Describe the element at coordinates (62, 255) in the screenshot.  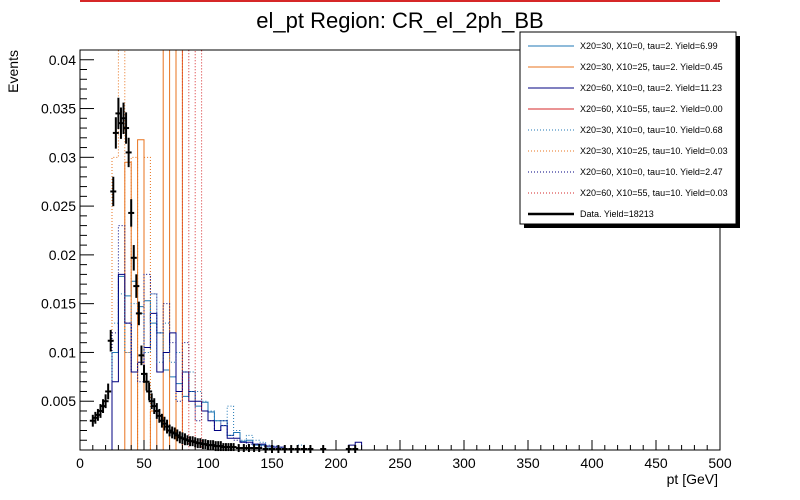
I see `y-tick-label: 0.02` at that location.